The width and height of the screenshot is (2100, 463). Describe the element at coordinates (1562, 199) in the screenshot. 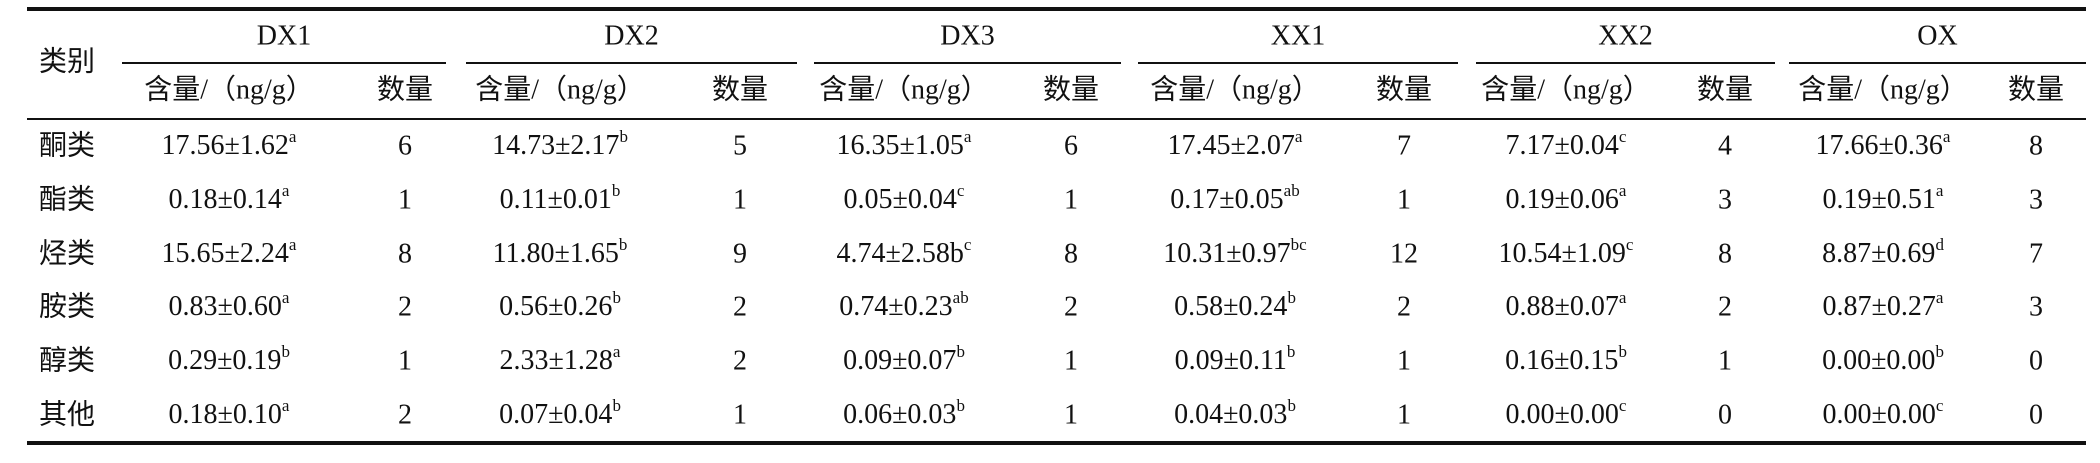

I see `content-value: 0.19±0.06` at that location.